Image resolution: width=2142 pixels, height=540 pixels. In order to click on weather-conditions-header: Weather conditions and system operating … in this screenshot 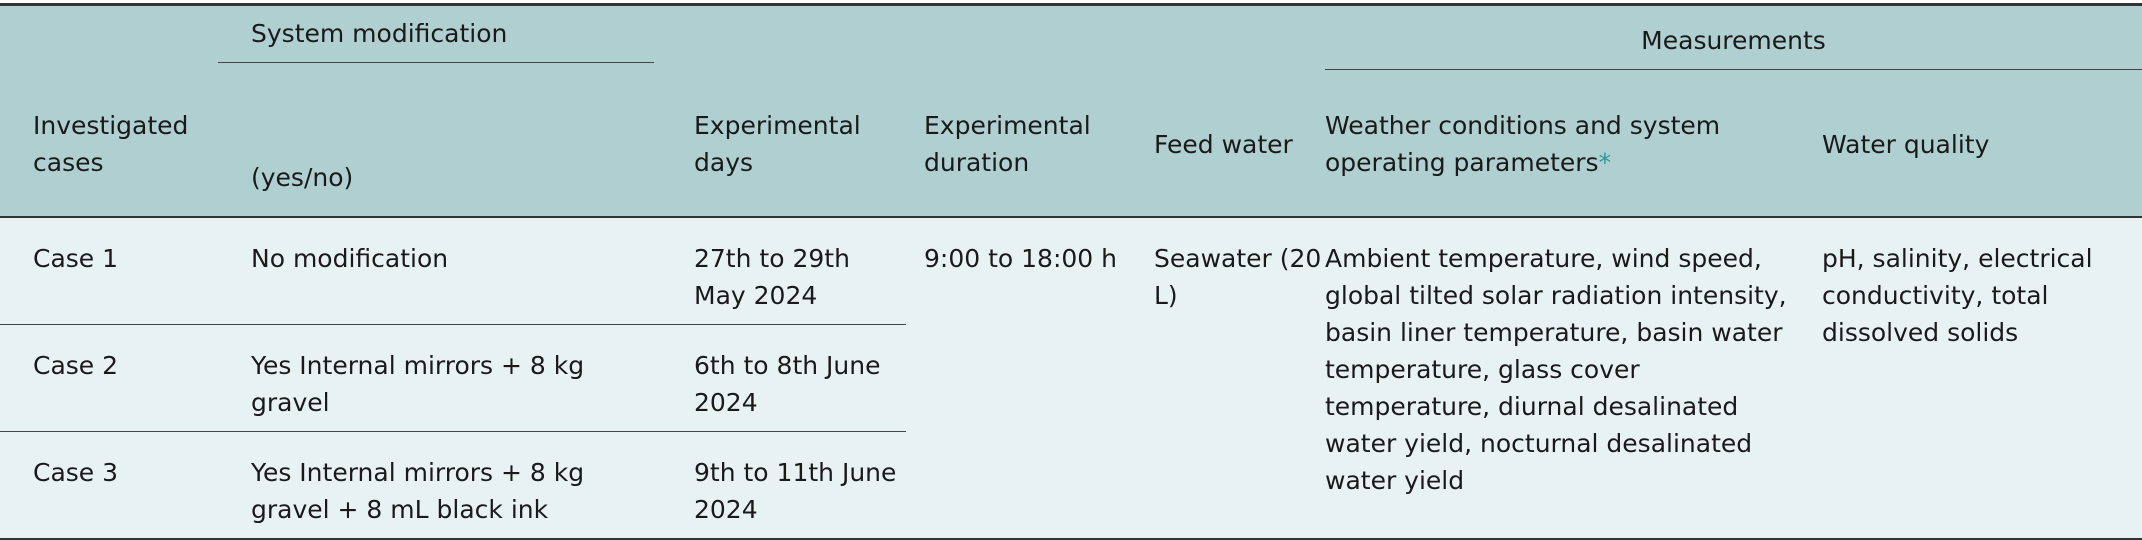, I will do `click(1573, 145)`.